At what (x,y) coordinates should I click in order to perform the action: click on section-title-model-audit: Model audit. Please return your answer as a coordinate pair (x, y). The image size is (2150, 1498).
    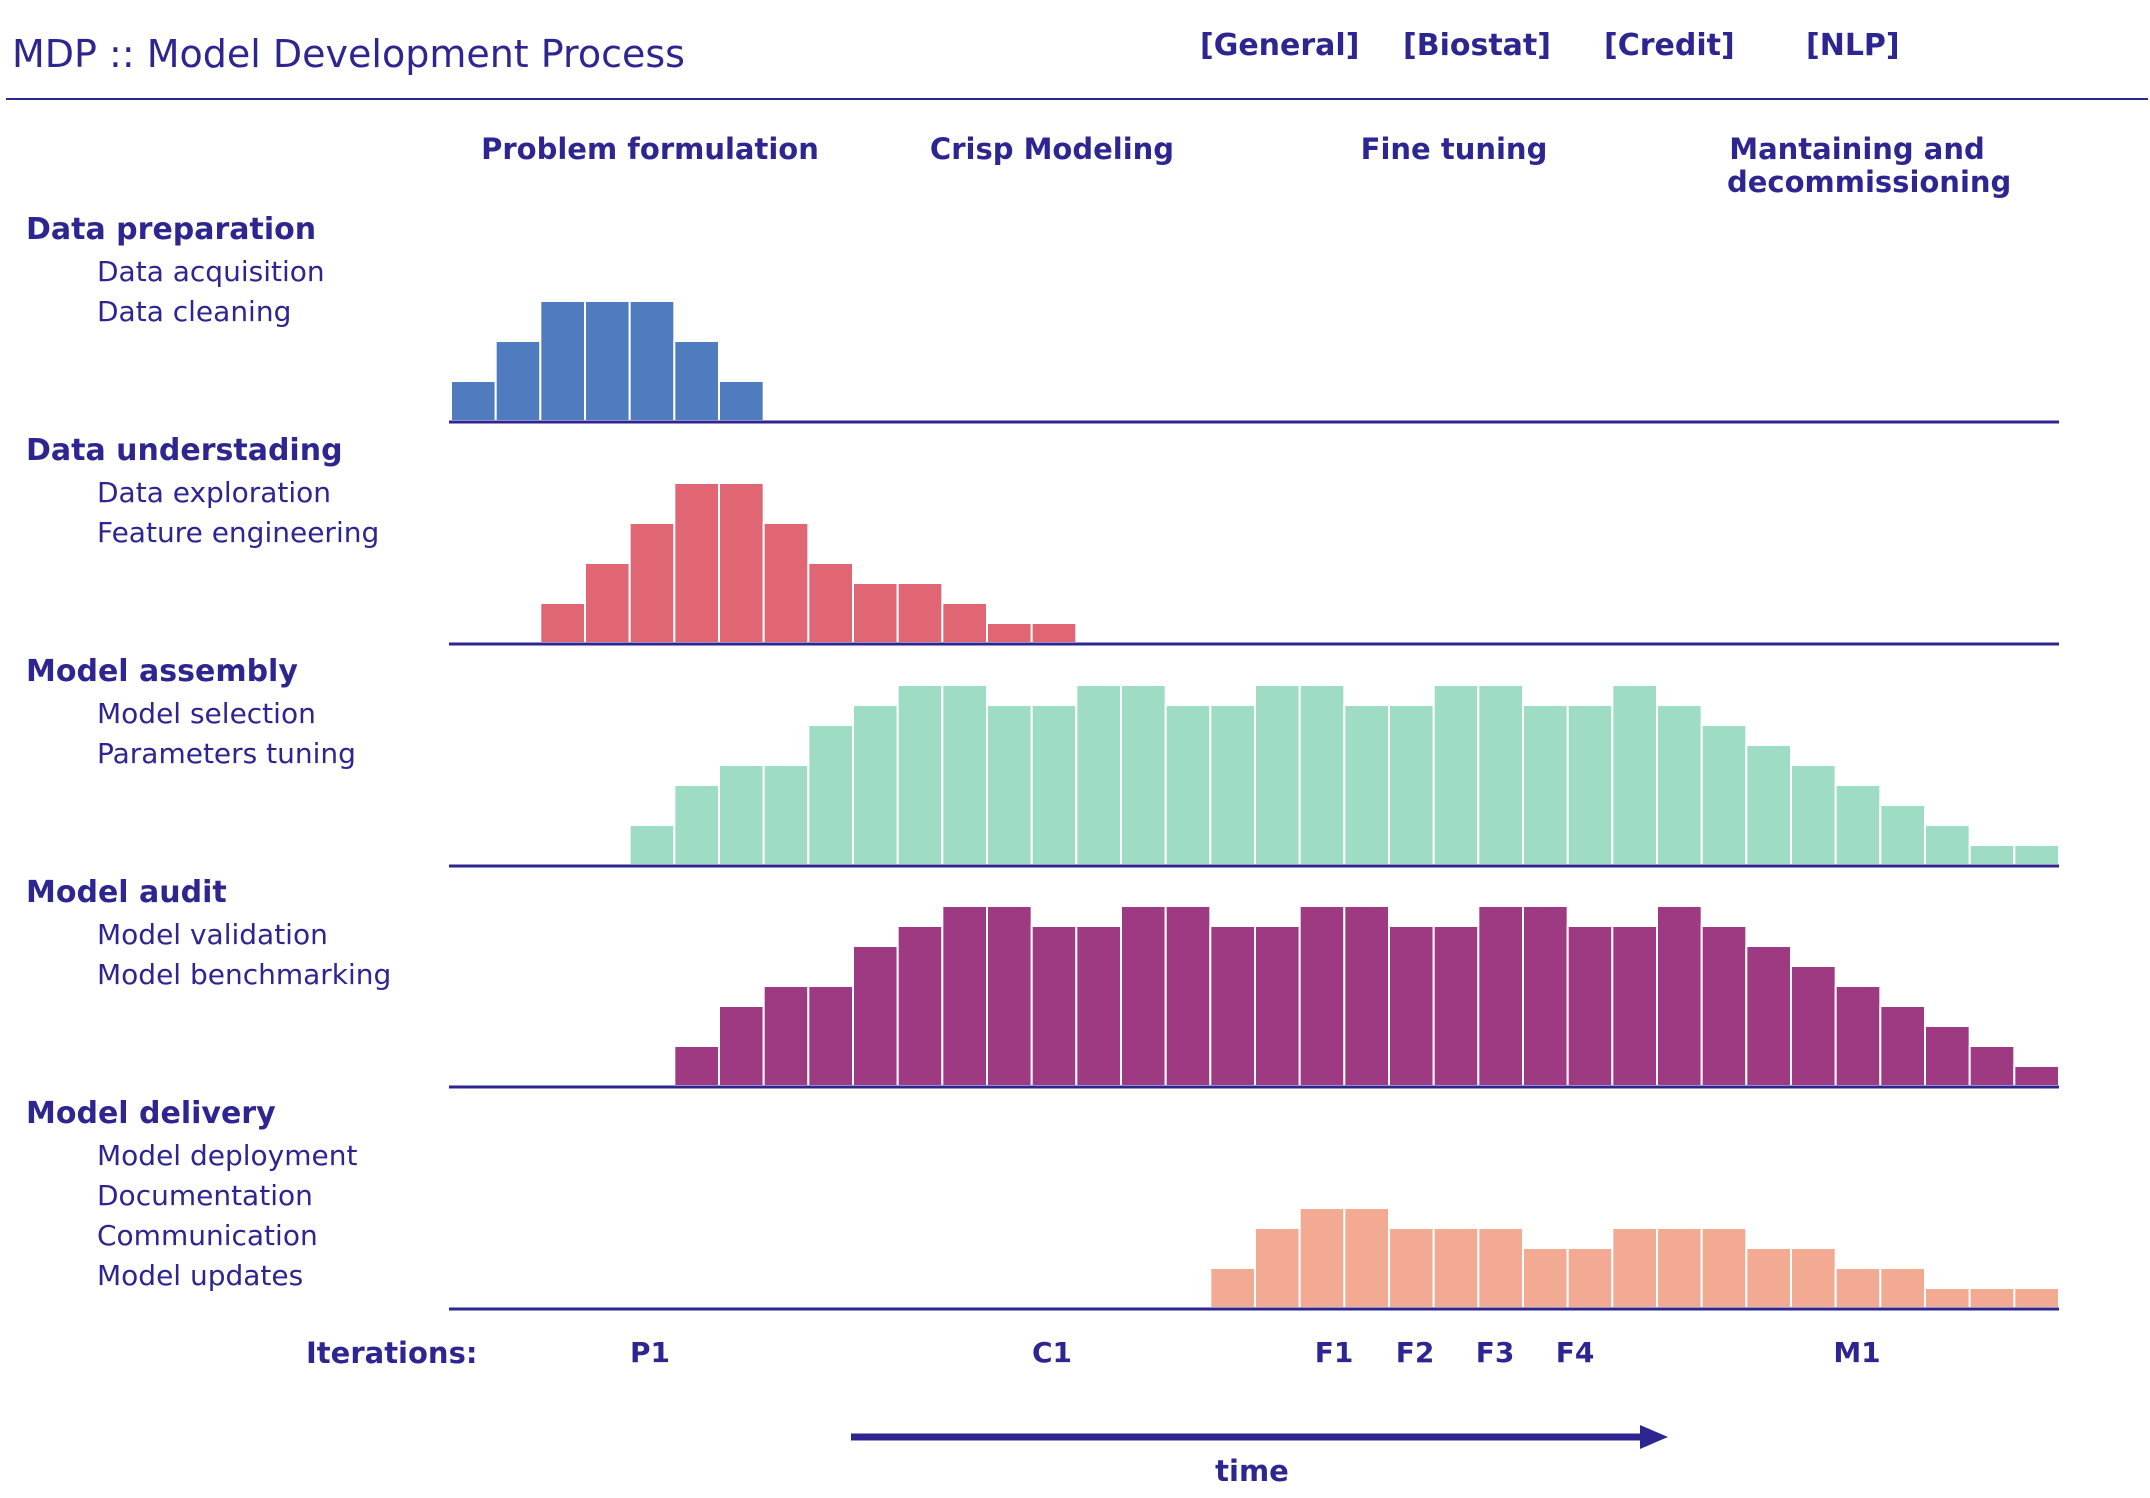
    Looking at the image, I should click on (126, 892).